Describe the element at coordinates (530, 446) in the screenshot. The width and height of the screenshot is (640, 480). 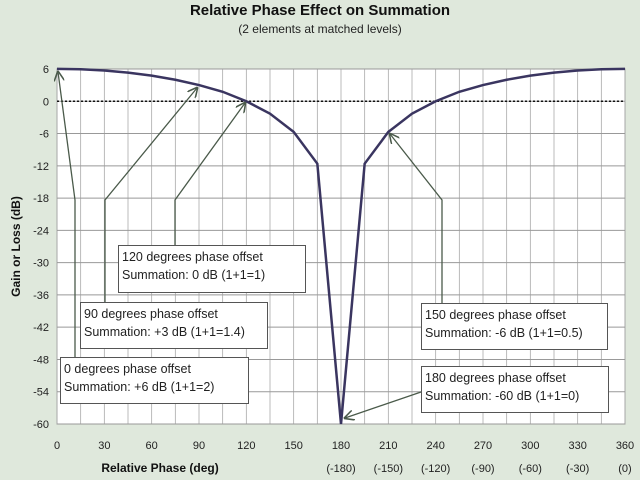
I see `x-tick-label: 300` at that location.